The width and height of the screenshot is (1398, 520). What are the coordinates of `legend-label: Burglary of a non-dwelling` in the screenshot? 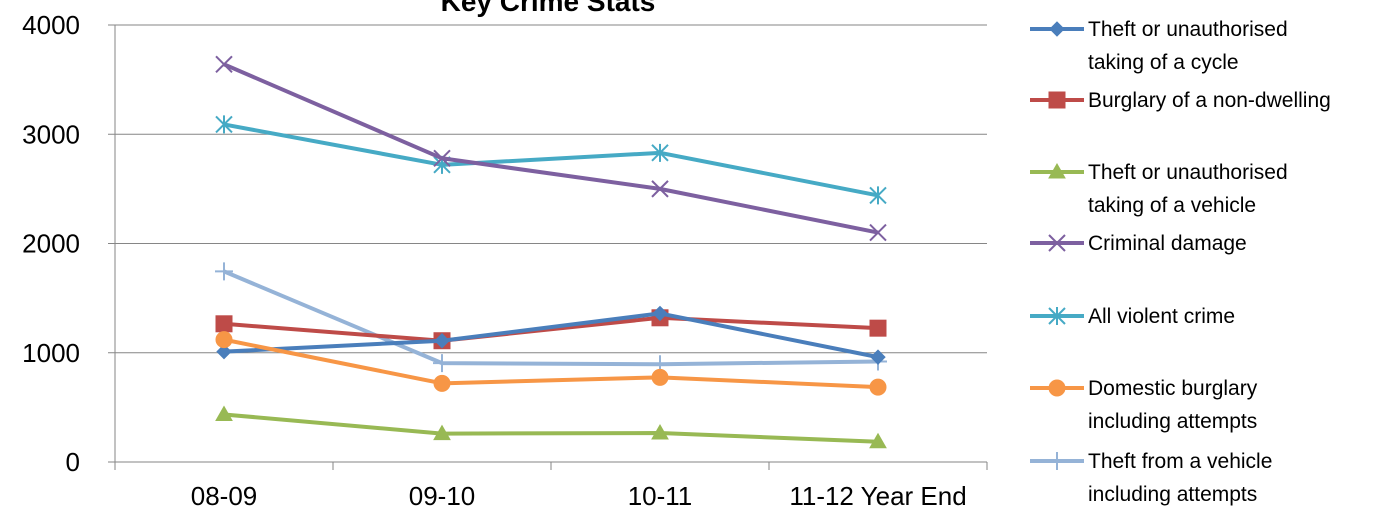 It's located at (1209, 100).